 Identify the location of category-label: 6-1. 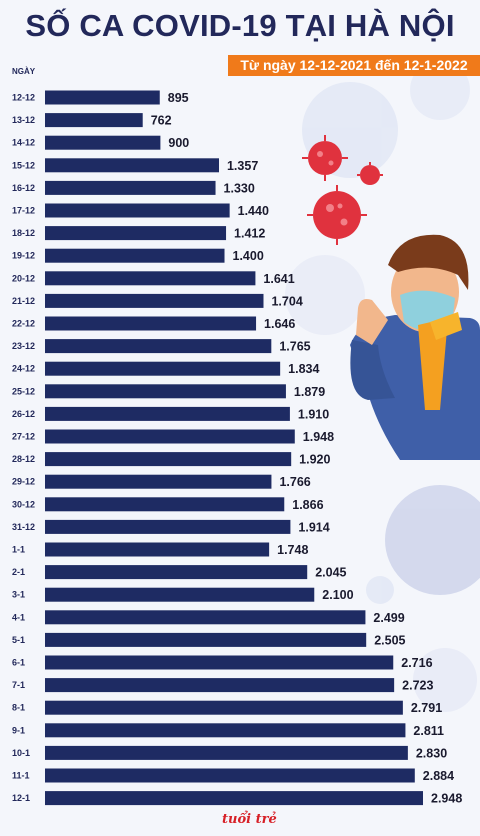
(18, 663).